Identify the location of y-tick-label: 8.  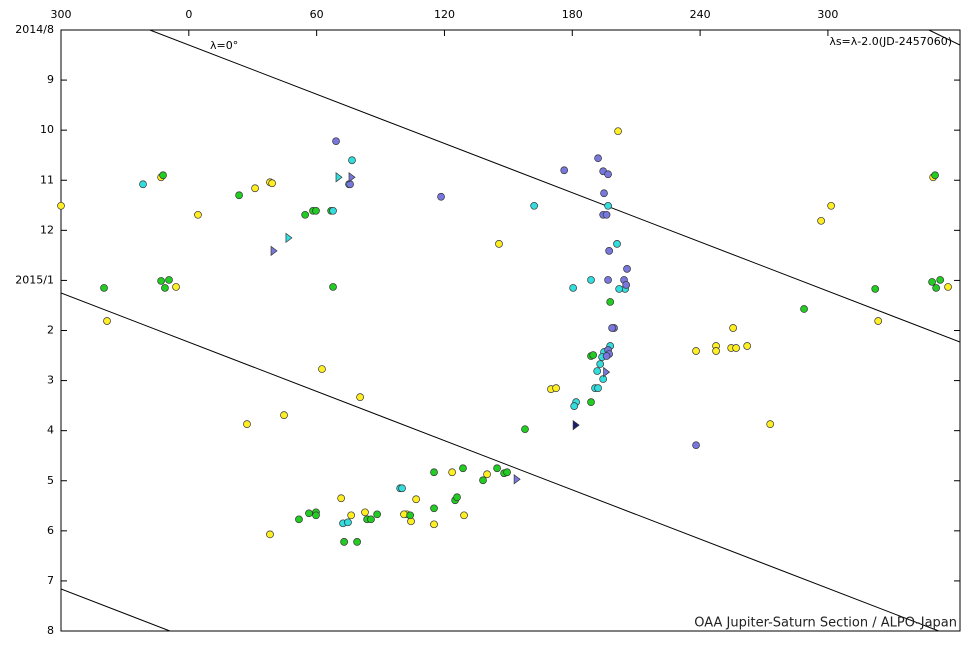
(50, 630).